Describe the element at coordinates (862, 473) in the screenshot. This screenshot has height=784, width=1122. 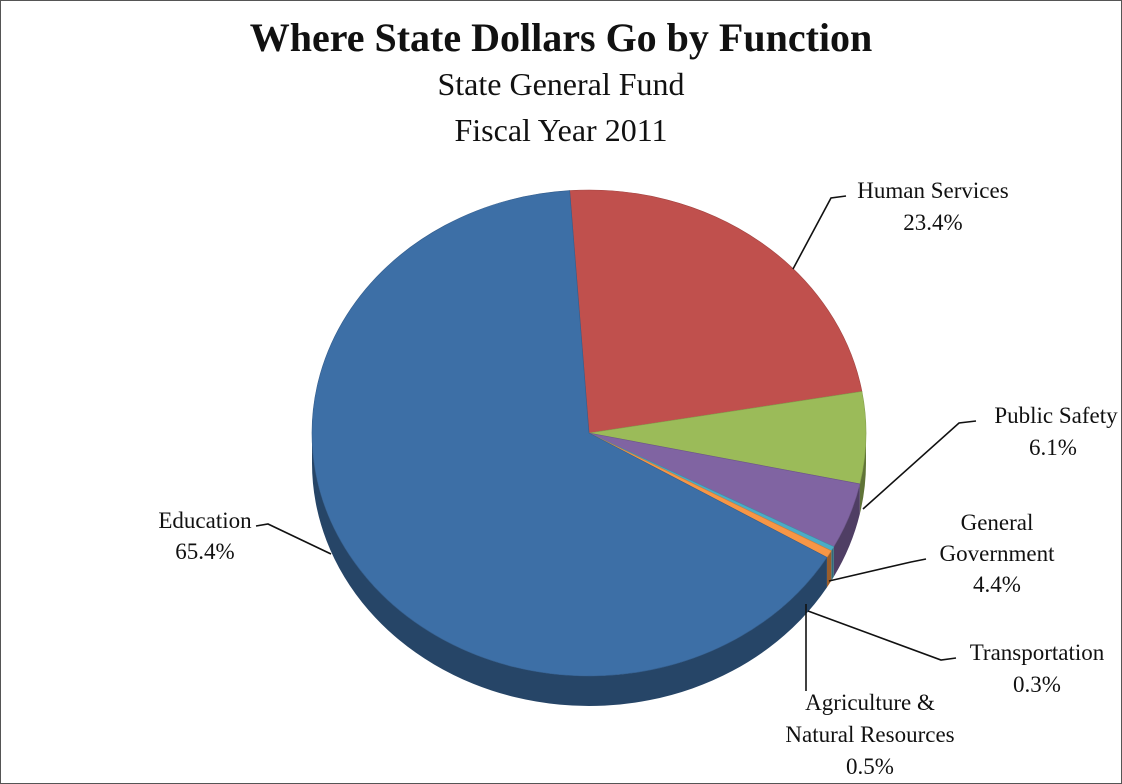
I see `slice-side-public-safety` at that location.